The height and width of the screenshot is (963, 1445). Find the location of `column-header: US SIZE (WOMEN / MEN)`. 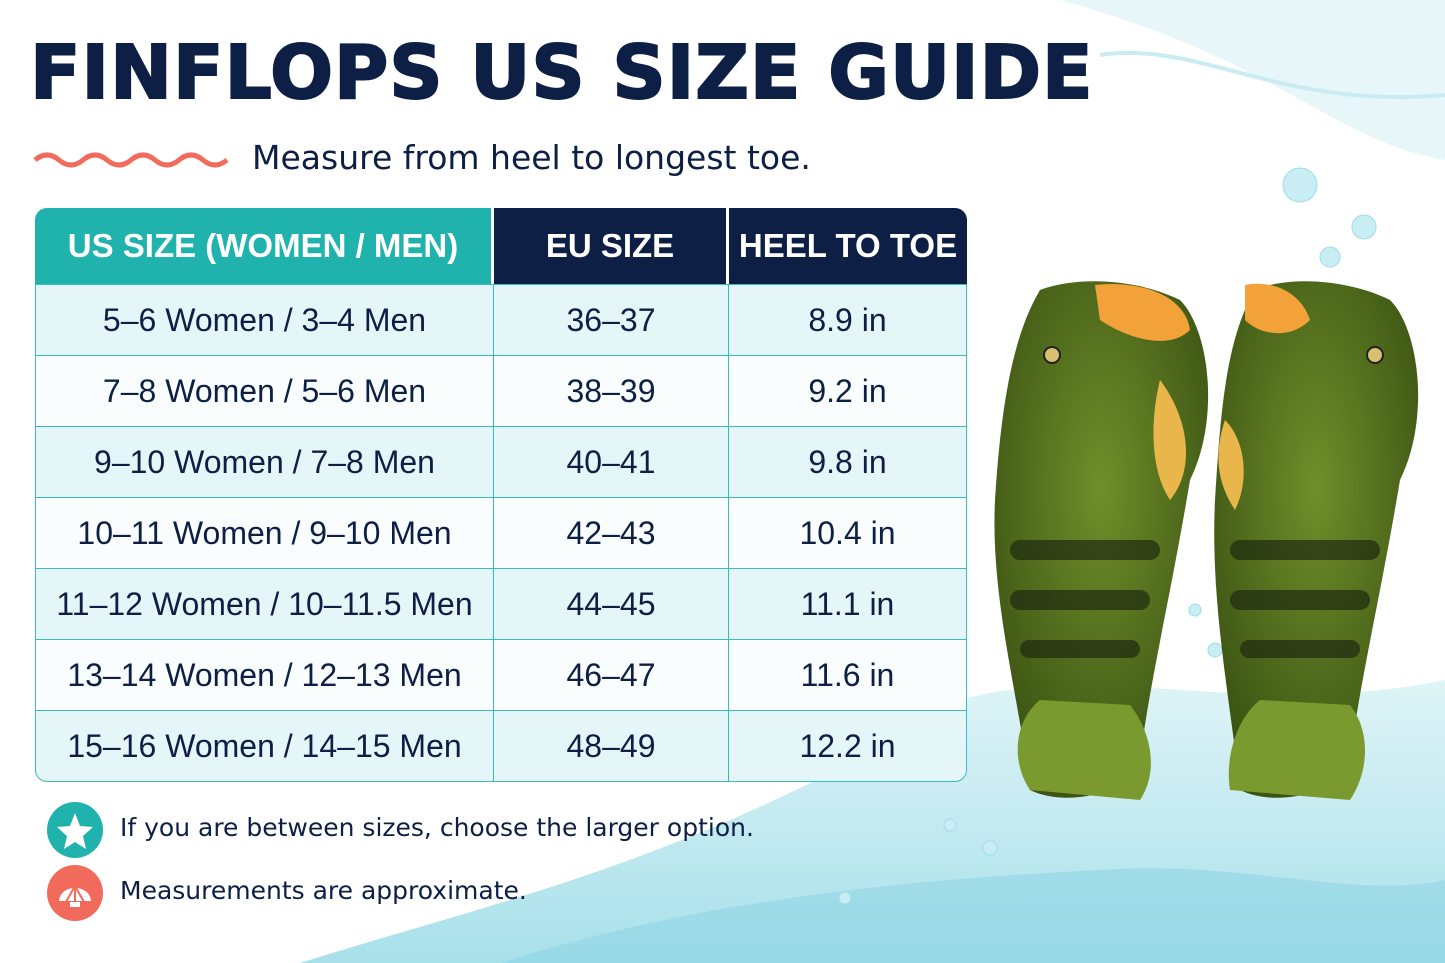

column-header: US SIZE (WOMEN / MEN) is located at coordinates (264, 246).